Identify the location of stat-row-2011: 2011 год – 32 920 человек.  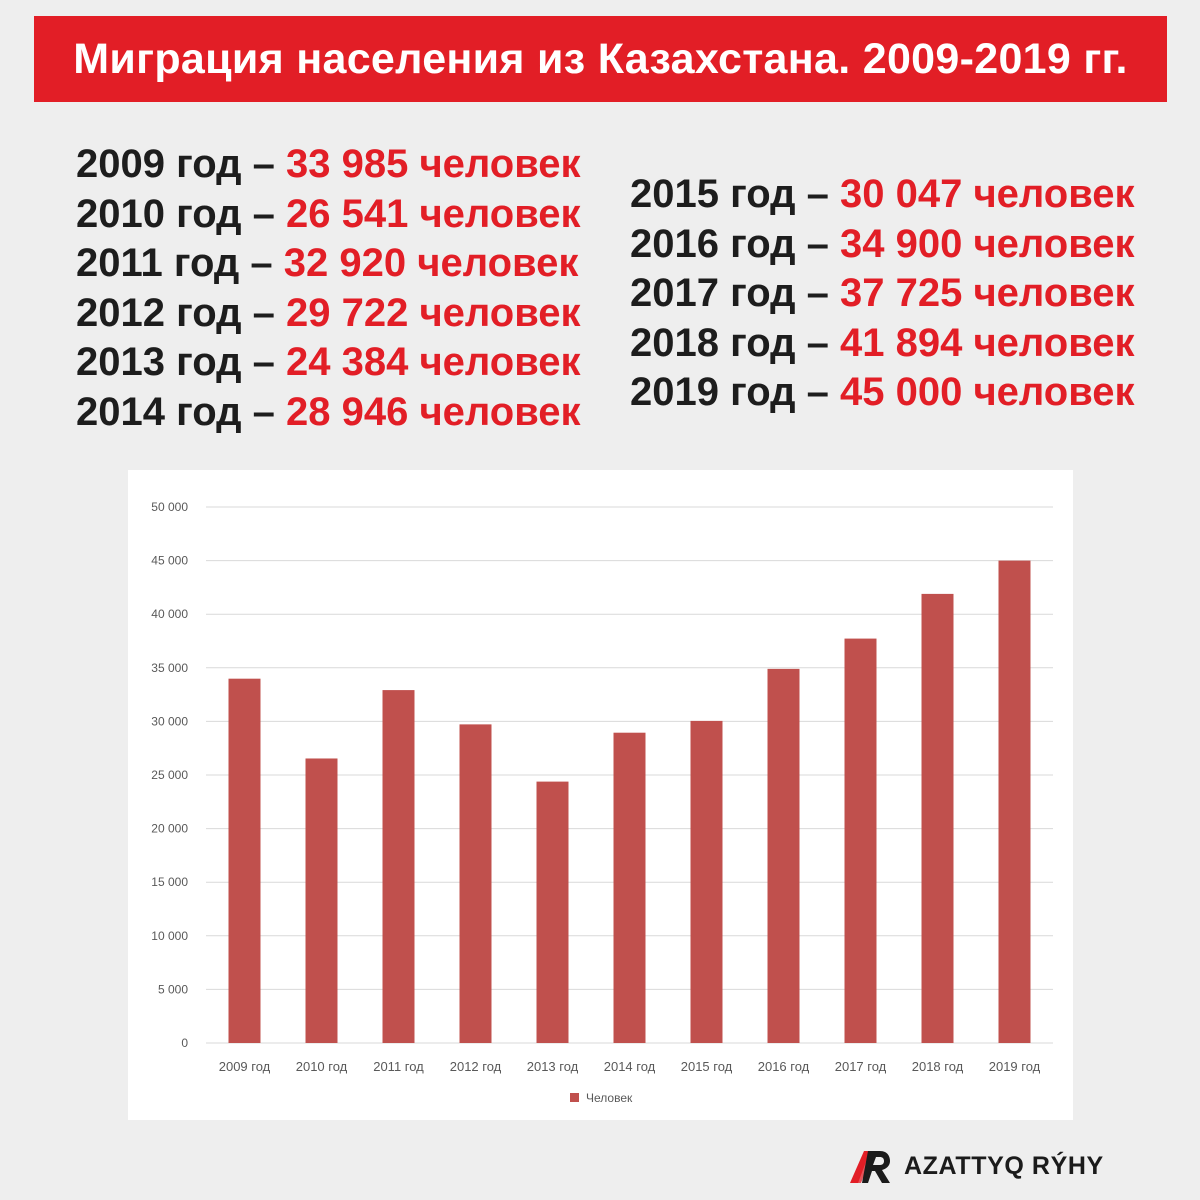
(328, 264).